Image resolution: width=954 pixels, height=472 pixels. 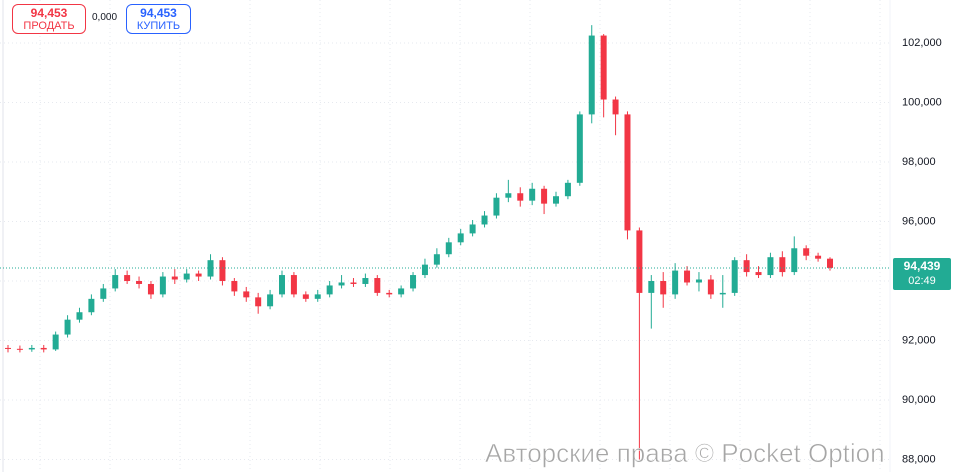 What do you see at coordinates (158, 13) in the screenshot?
I see `buy-price: 94,453` at bounding box center [158, 13].